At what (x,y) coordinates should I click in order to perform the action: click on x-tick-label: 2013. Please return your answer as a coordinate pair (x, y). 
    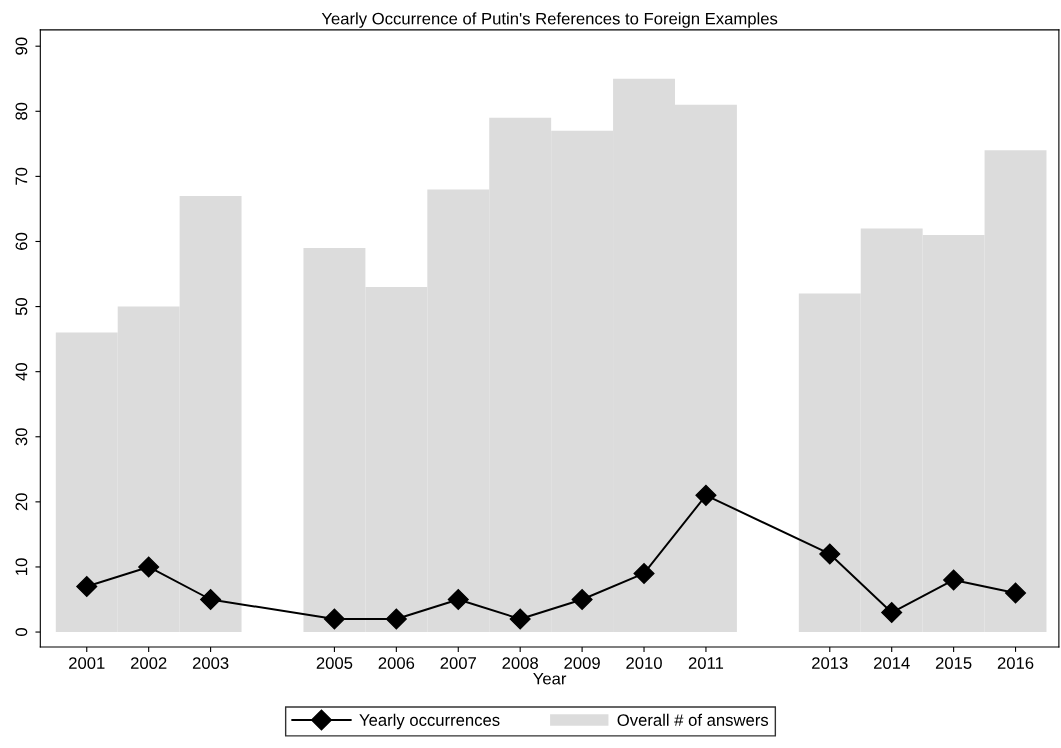
    Looking at the image, I should click on (830, 663).